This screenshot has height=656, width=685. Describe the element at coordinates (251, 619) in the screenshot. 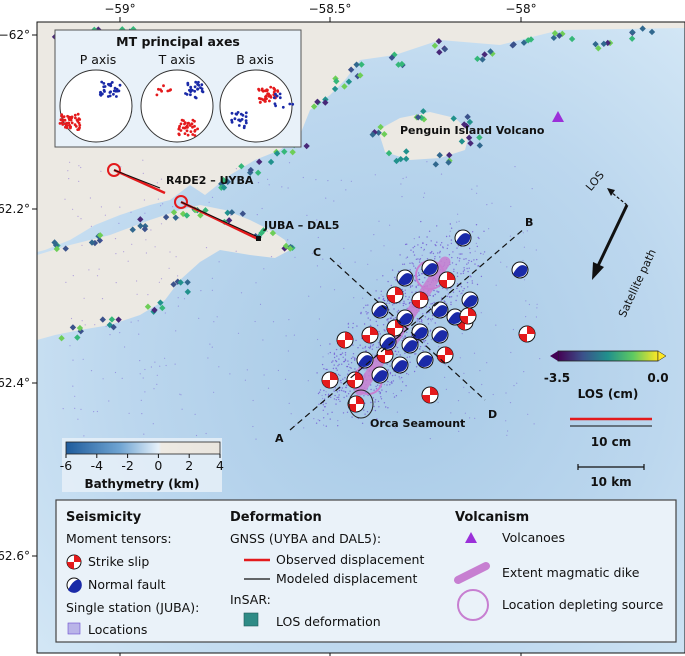

I see `los-deformation-swatch` at that location.